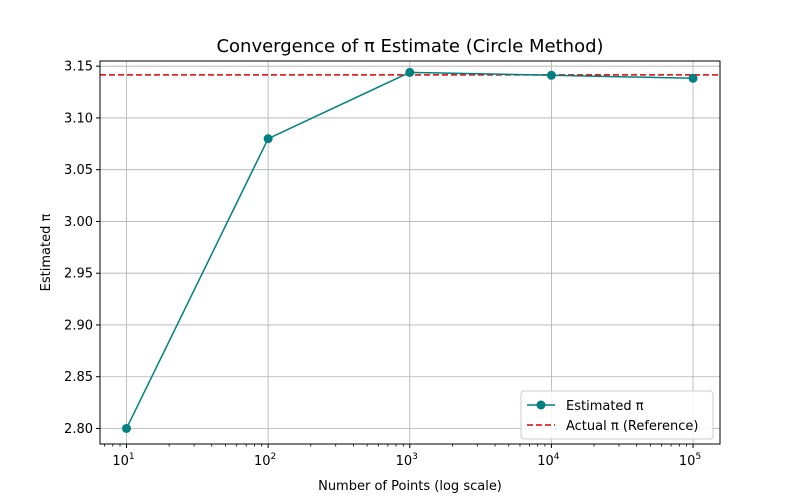 This screenshot has height=500, width=800. What do you see at coordinates (78, 67) in the screenshot?
I see `y-tick-label: 3.15` at bounding box center [78, 67].